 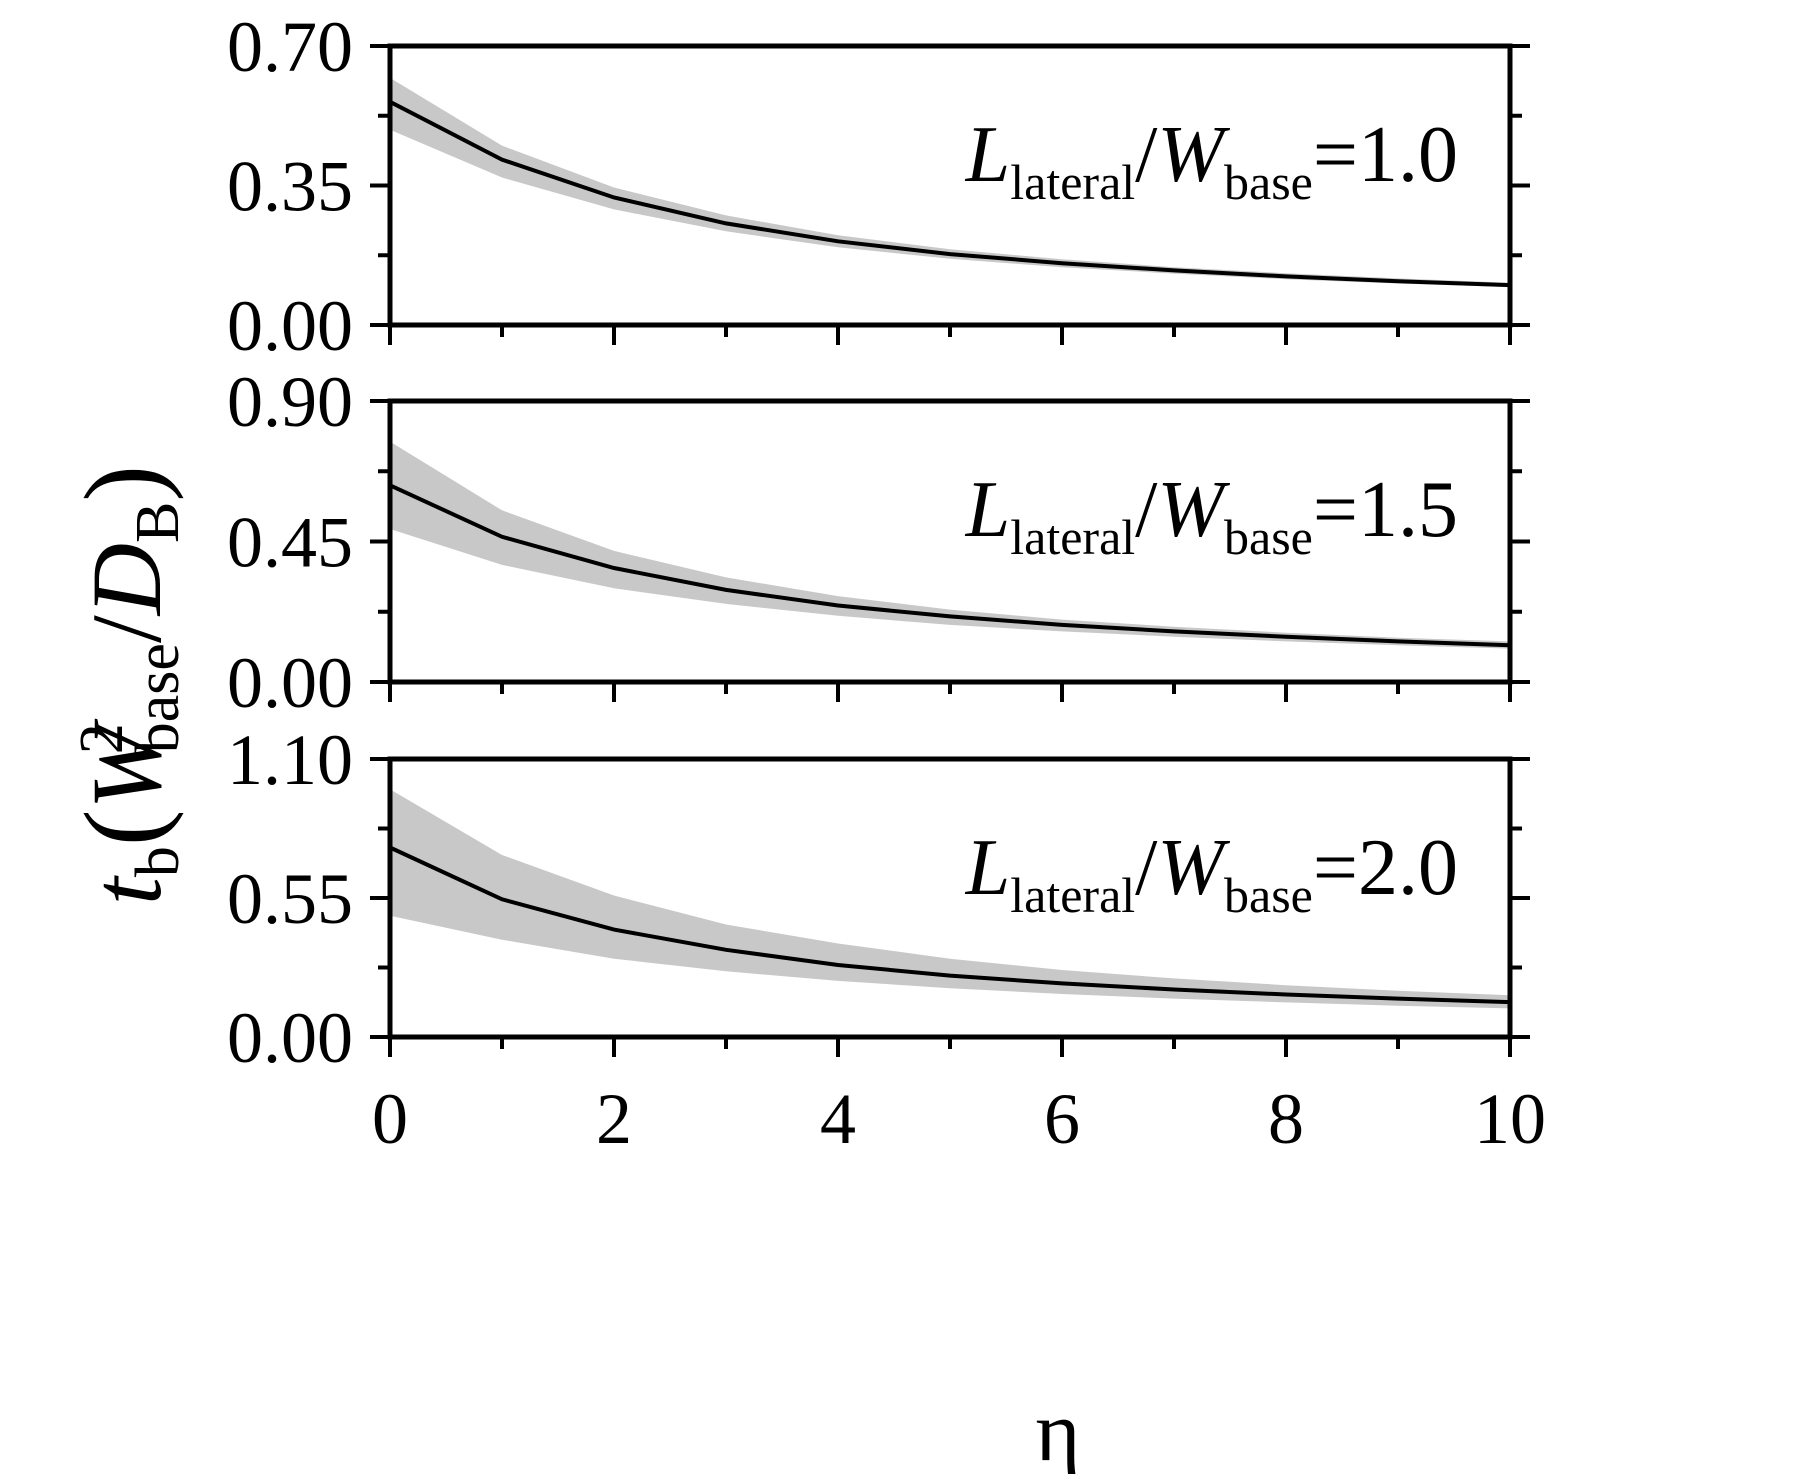 What do you see at coordinates (158, 698) in the screenshot?
I see `y-label-sub-base: base` at bounding box center [158, 698].